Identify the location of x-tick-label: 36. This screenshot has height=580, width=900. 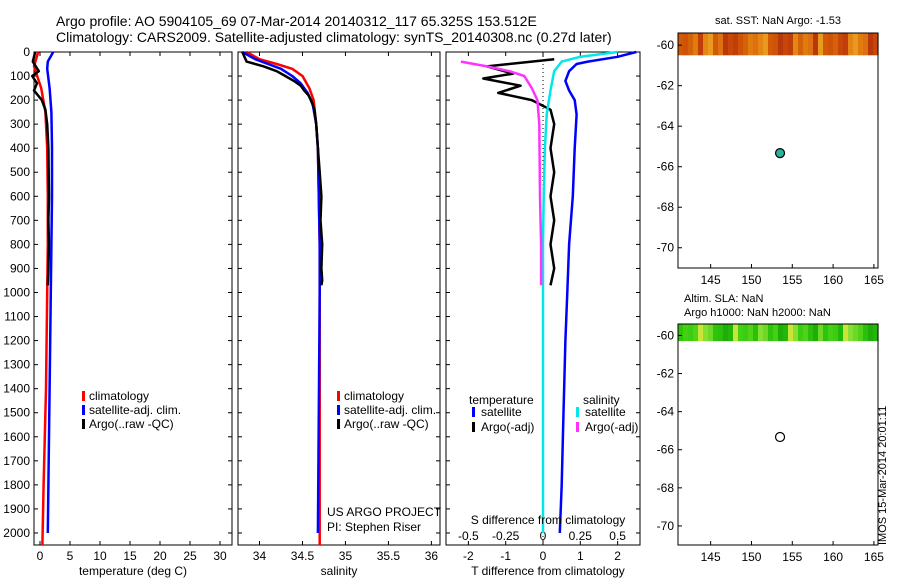
(432, 556).